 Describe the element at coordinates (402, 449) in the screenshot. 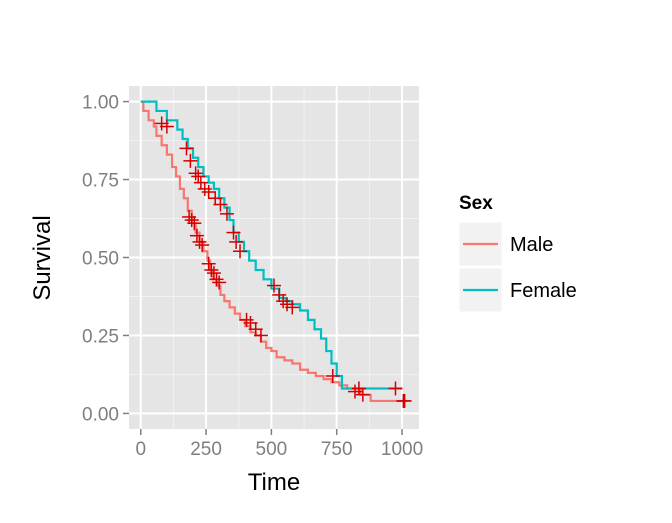

I see `x-tick-label: 1000` at that location.